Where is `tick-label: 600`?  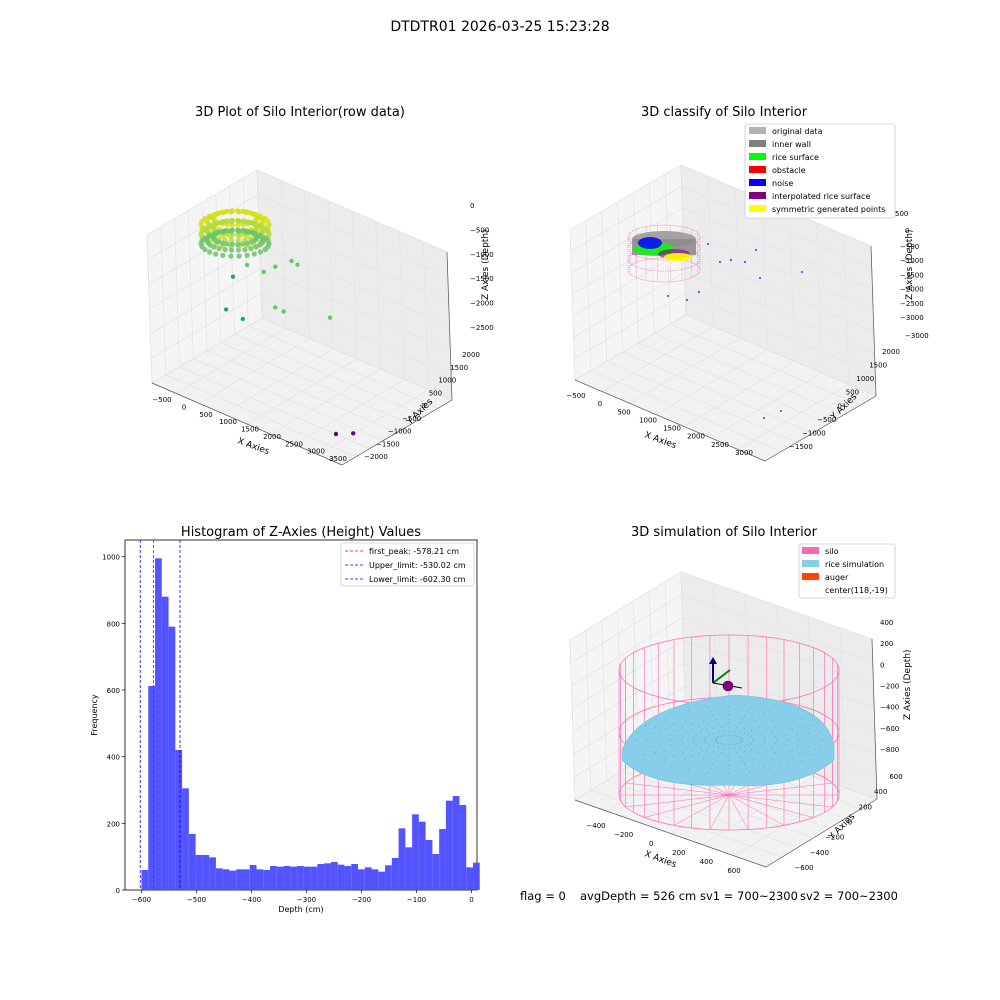
tick-label: 600 is located at coordinates (895, 777).